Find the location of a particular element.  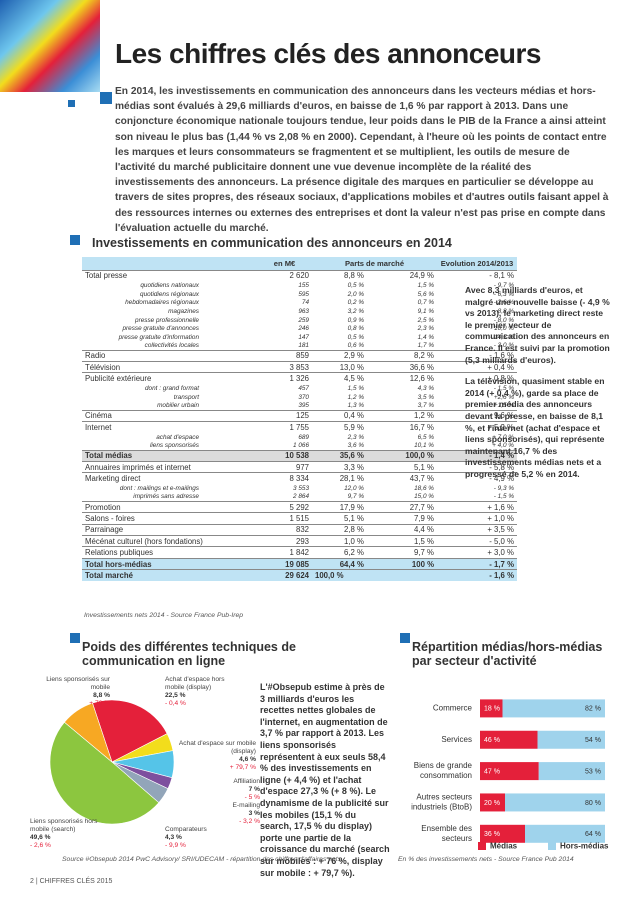

cell: 2,3 % is located at coordinates (425, 329).